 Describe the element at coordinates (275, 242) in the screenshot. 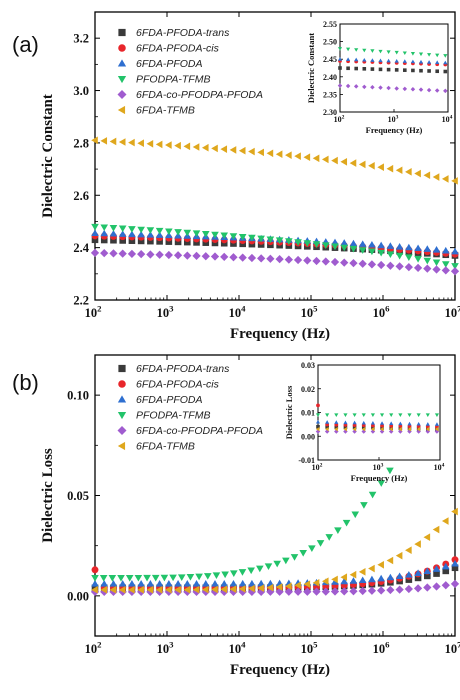

I see `series-6FDA-PFODA` at that location.